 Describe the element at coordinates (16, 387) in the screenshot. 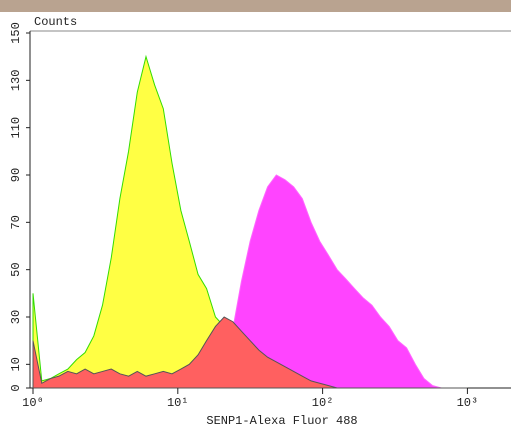

I see `y-tick-label: 0` at that location.